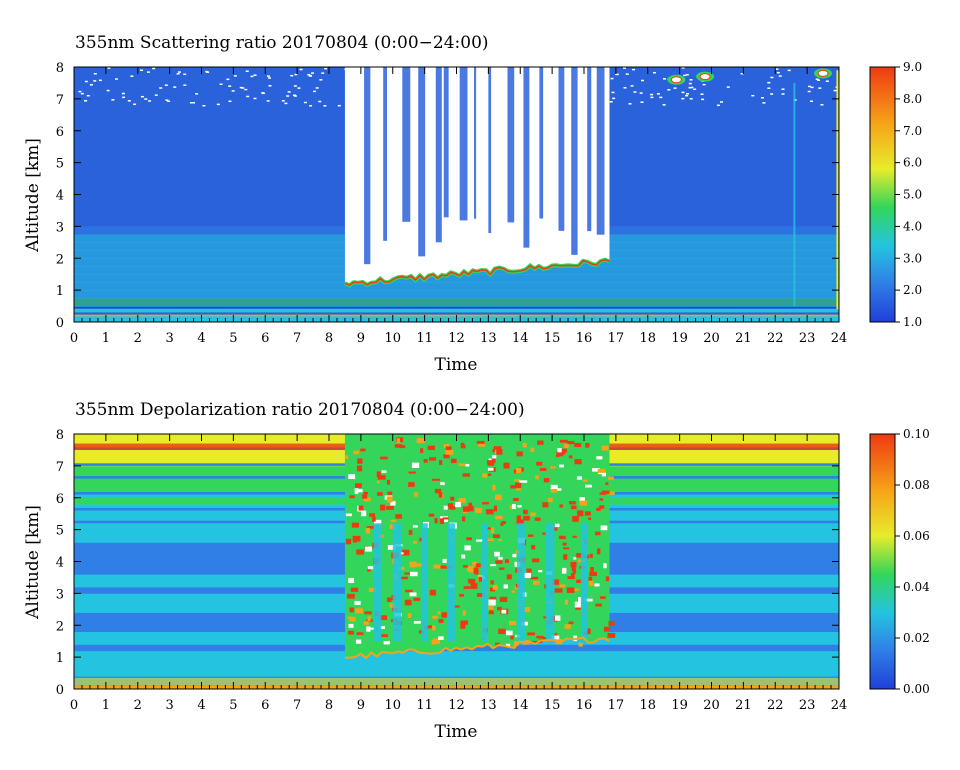 The image size is (960, 770). Describe the element at coordinates (265, 705) in the screenshot. I see `x-tick-label: 6` at that location.